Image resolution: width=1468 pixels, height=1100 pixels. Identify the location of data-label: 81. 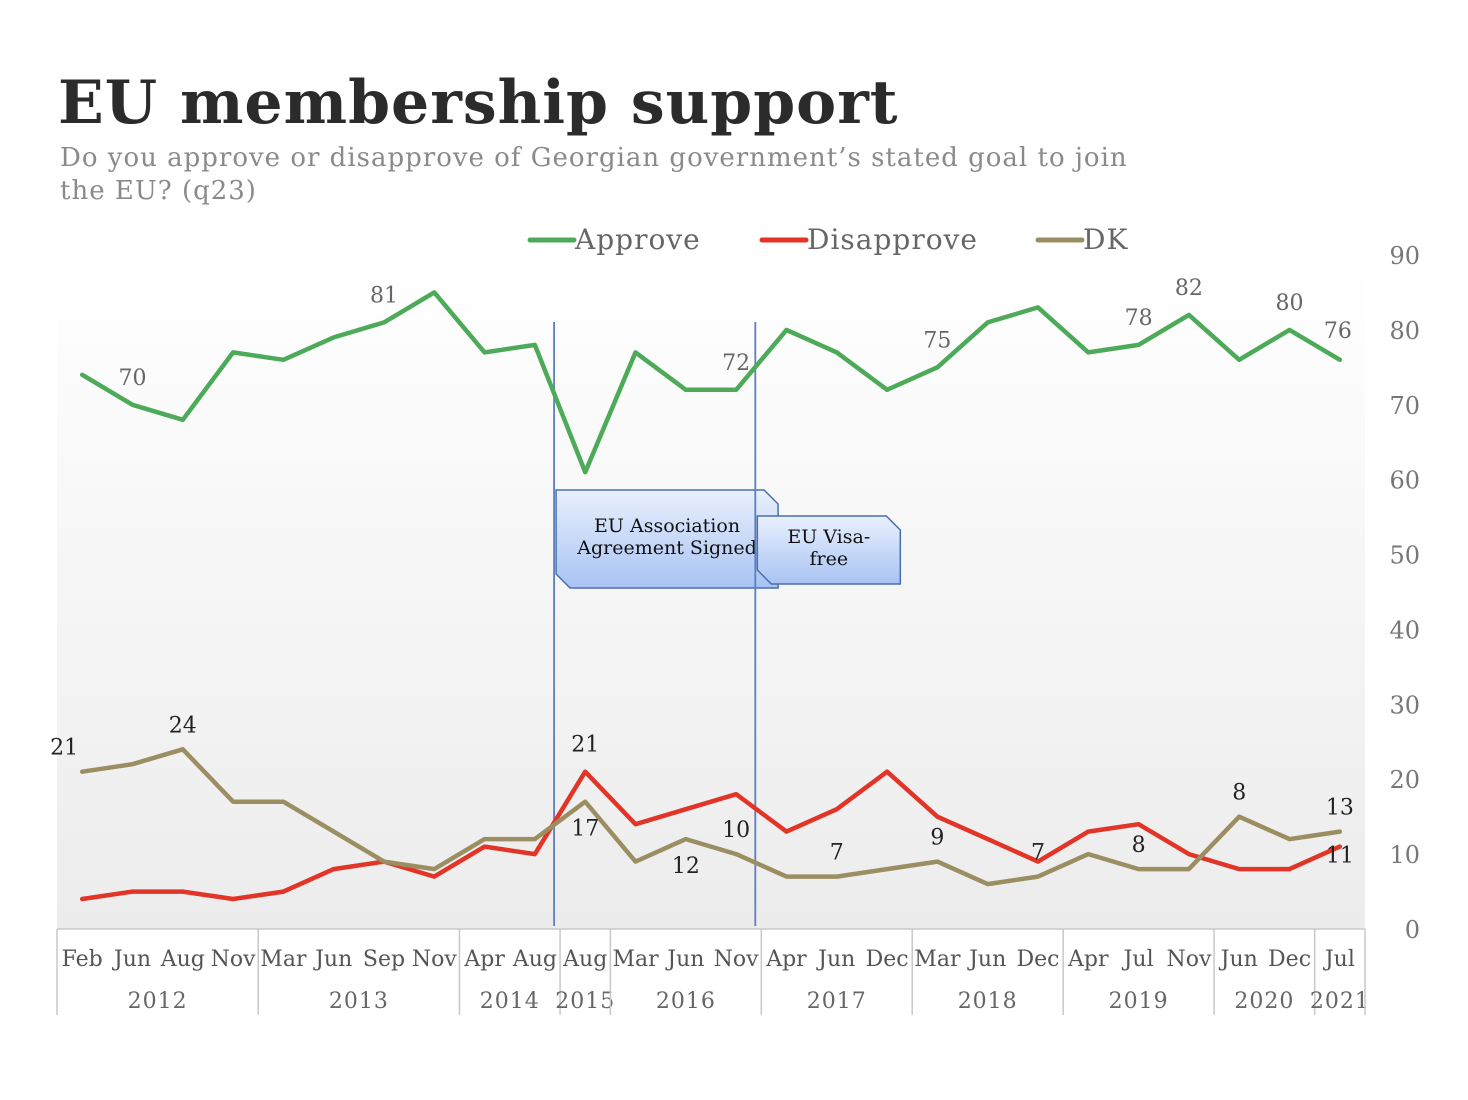
(384, 295).